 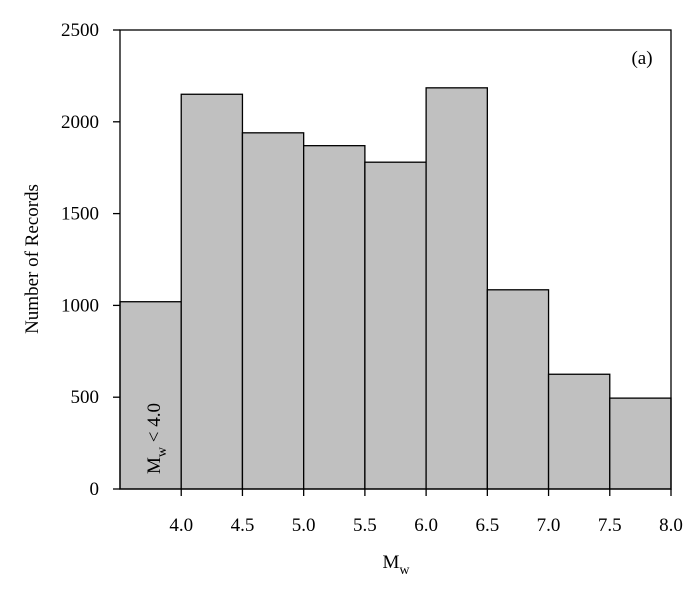 I want to click on y-tick-label: 2000, so click(x=80, y=122).